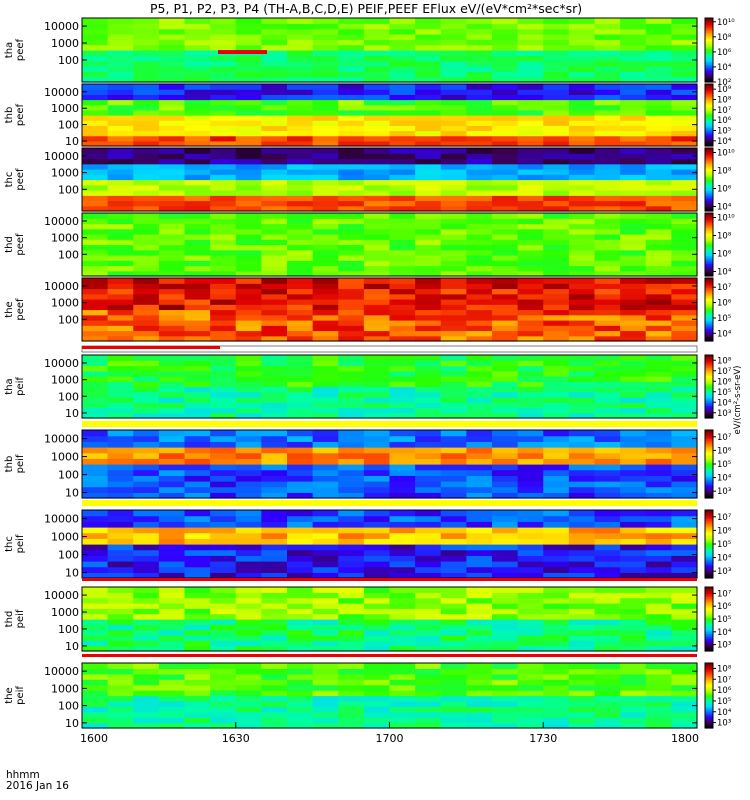 This screenshot has width=750, height=800. What do you see at coordinates (9, 544) in the screenshot?
I see `panel-ylabel: thc` at bounding box center [9, 544].